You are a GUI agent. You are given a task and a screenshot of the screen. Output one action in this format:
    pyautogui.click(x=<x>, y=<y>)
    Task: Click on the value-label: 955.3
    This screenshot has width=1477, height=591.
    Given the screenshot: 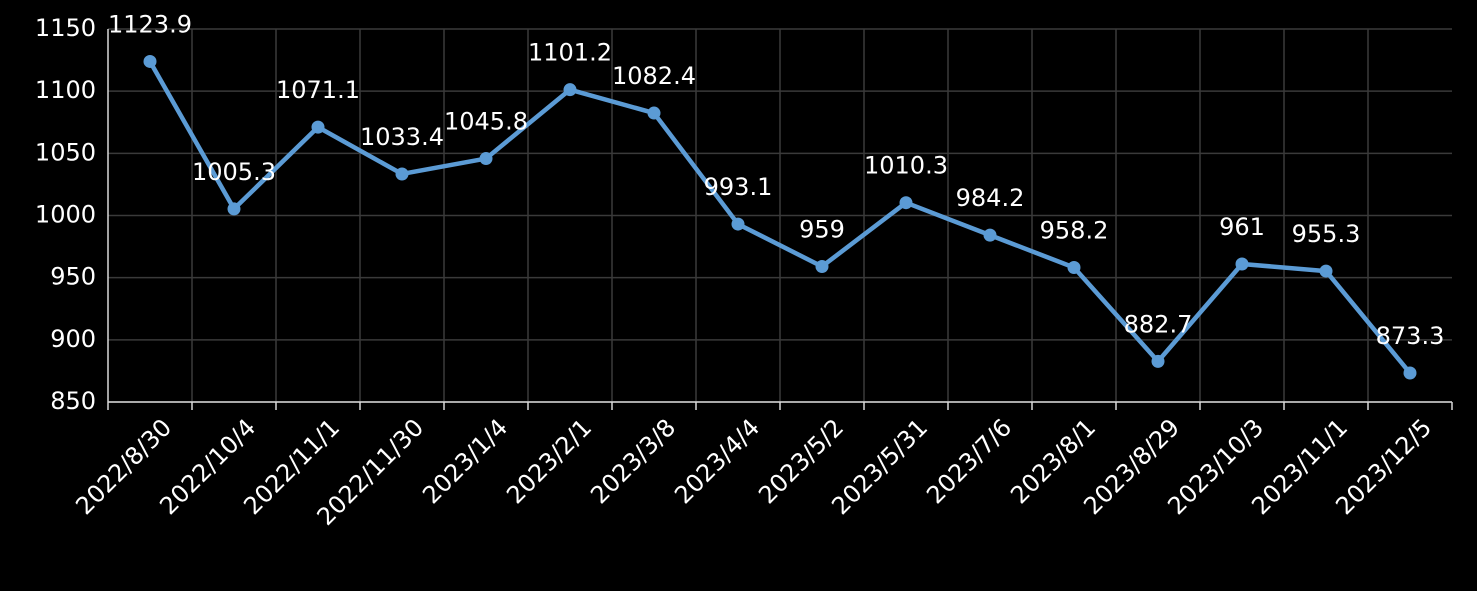 What is the action you would take?
    pyautogui.click(x=1326, y=234)
    